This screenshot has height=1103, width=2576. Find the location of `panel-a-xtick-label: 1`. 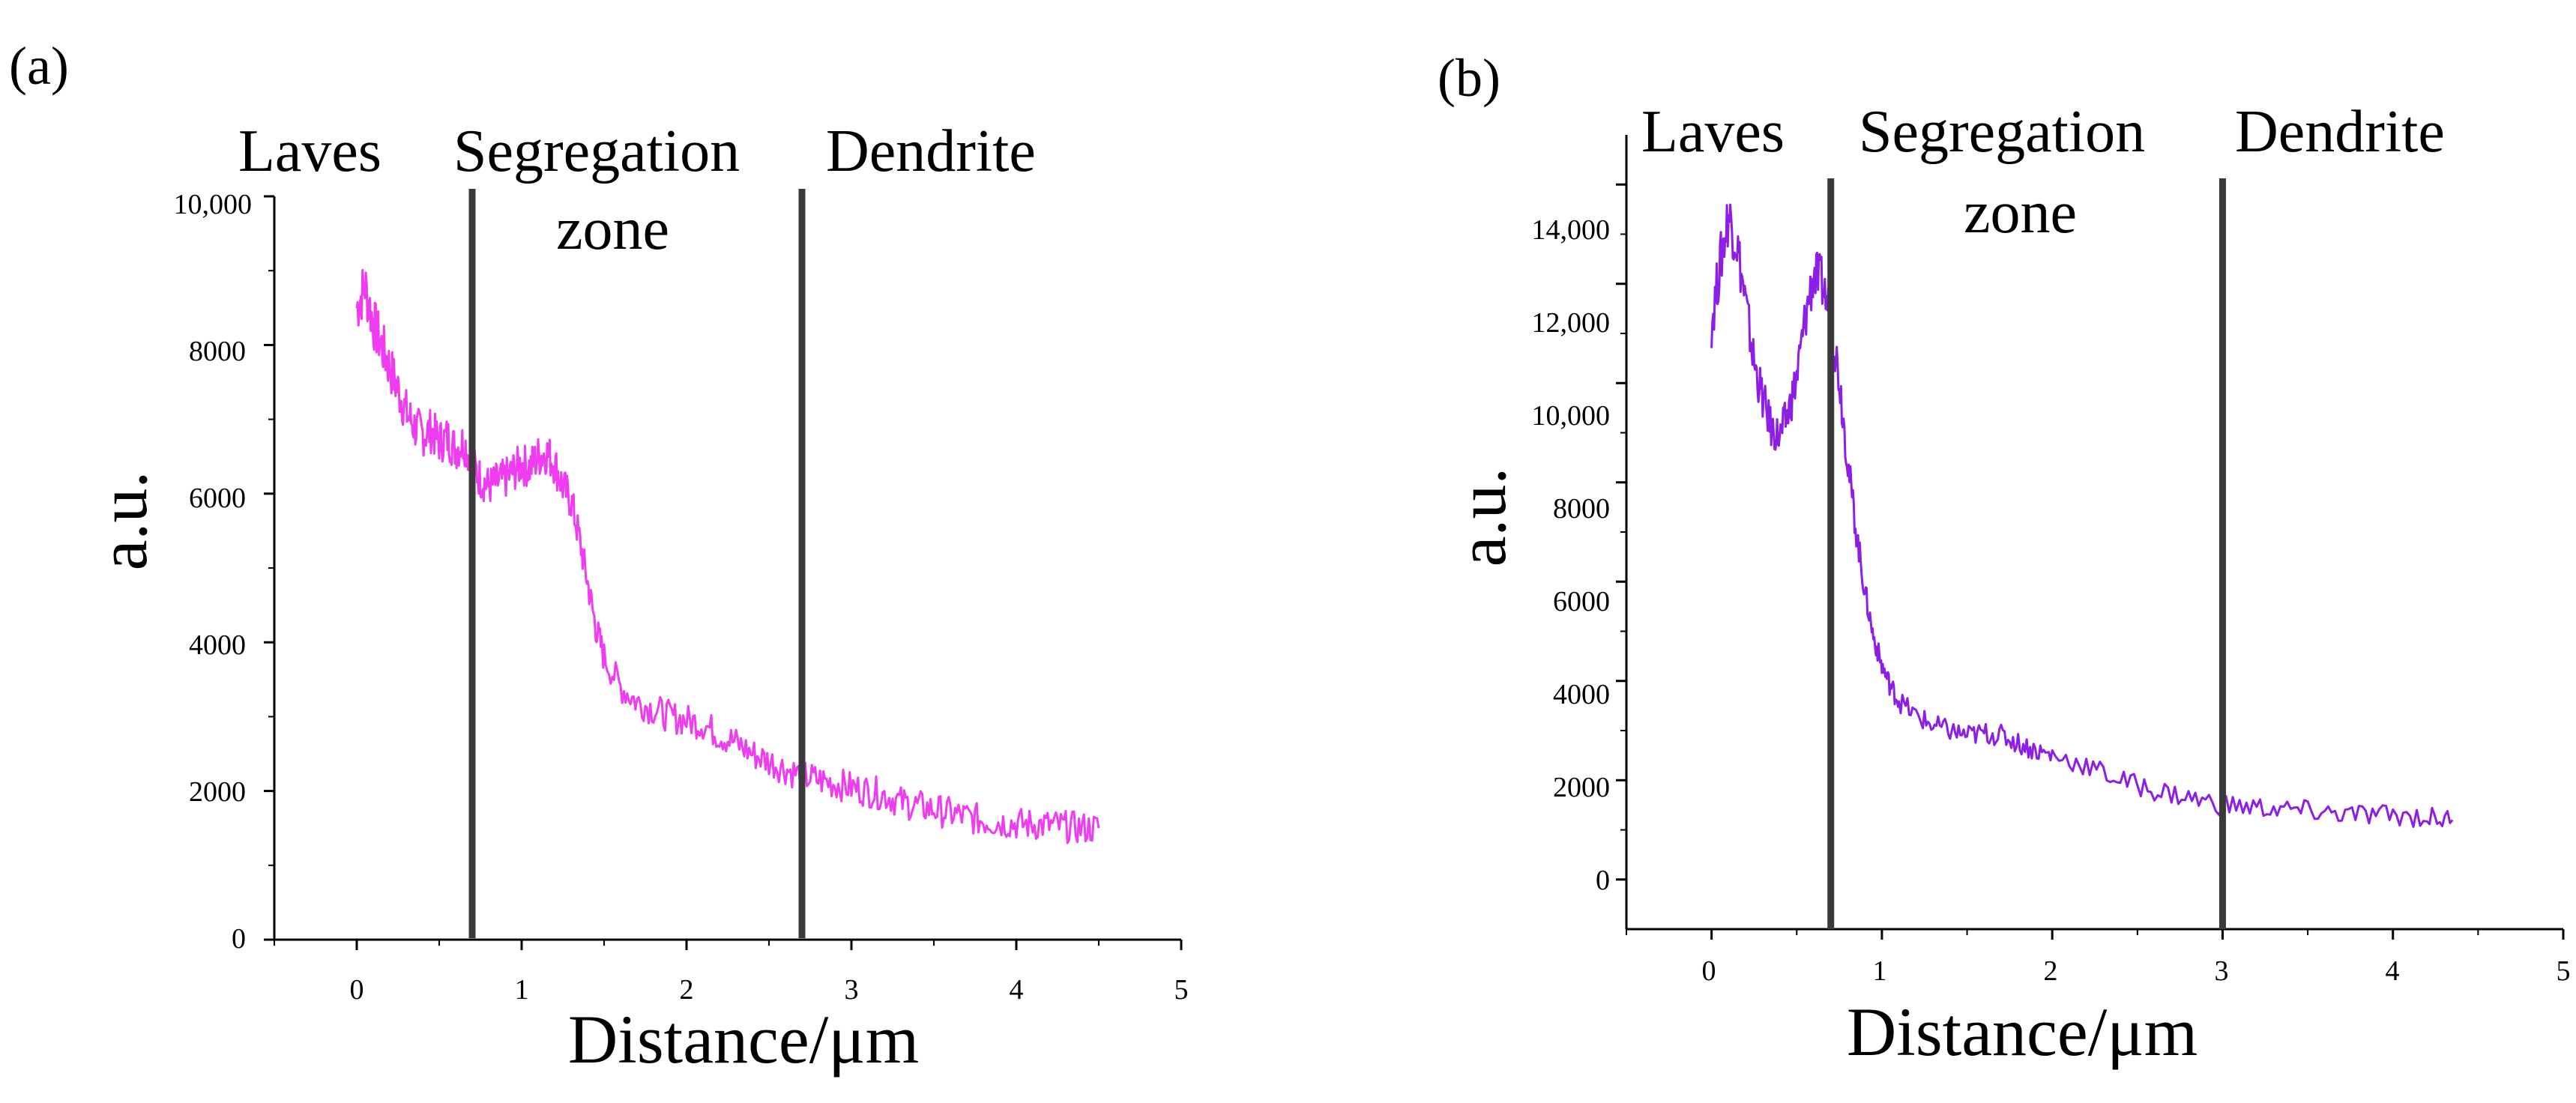

panel-a-xtick-label: 1 is located at coordinates (522, 990).